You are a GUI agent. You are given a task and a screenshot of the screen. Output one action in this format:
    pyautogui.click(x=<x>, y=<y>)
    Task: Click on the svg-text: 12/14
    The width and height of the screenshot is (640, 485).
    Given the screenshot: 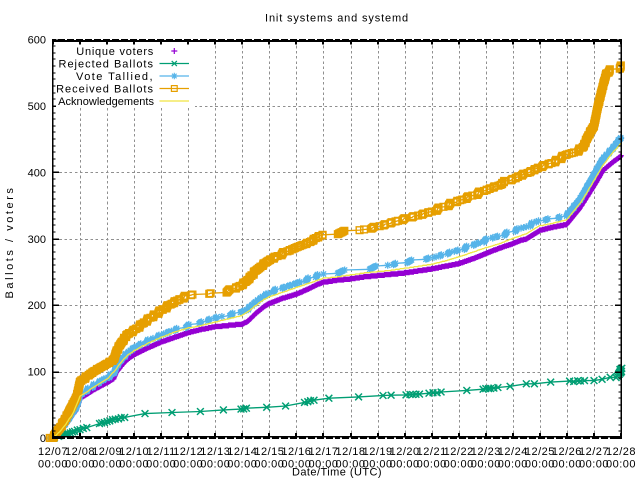 What is the action you would take?
    pyautogui.click(x=242, y=452)
    